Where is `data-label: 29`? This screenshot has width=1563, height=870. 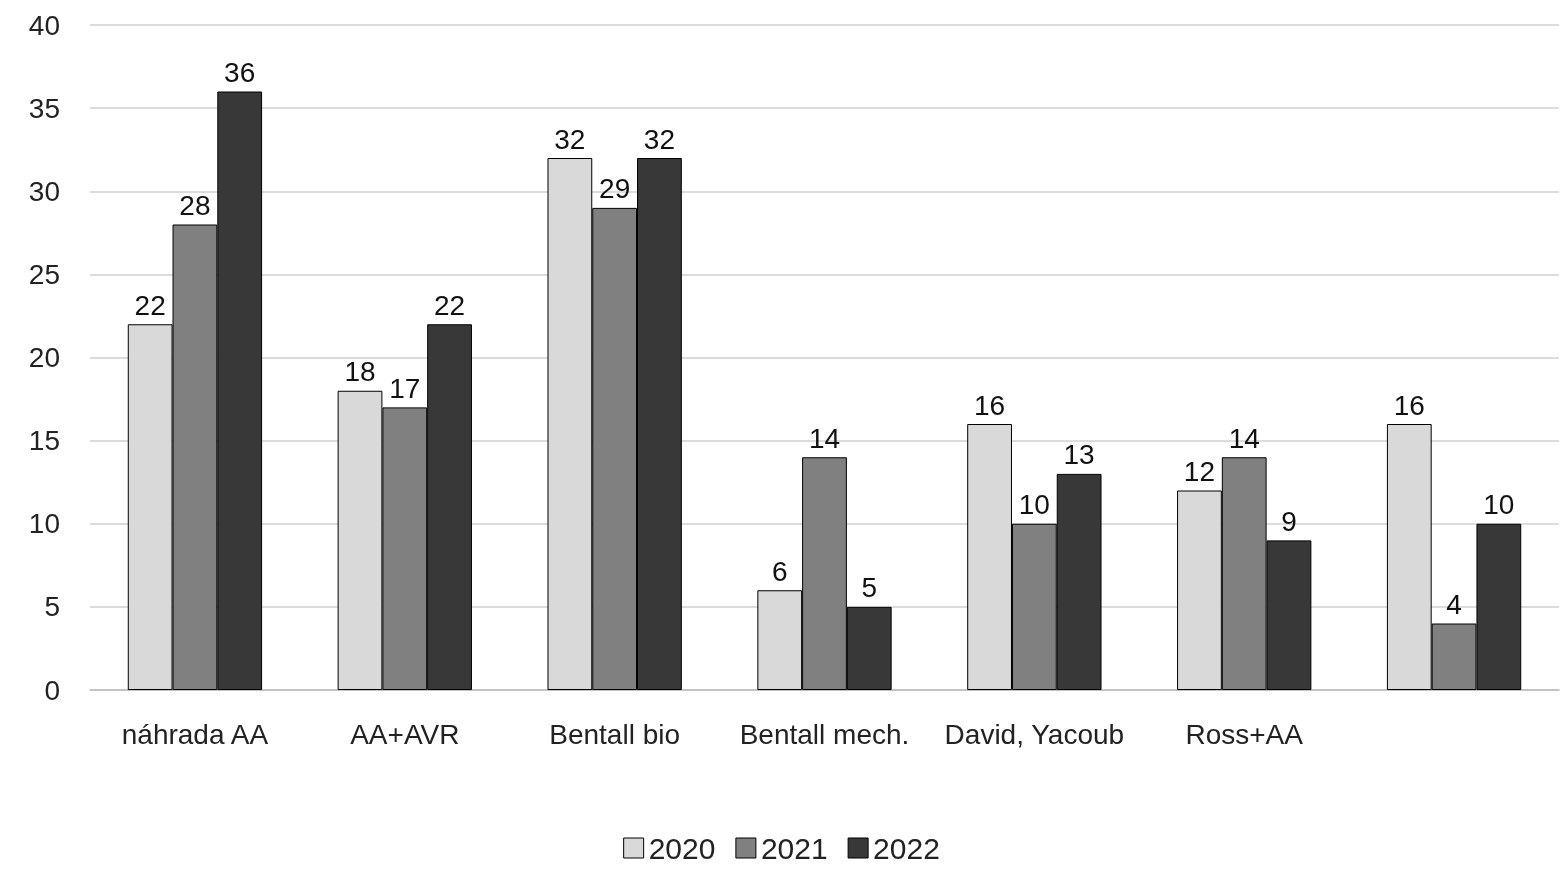
data-label: 29 is located at coordinates (615, 189).